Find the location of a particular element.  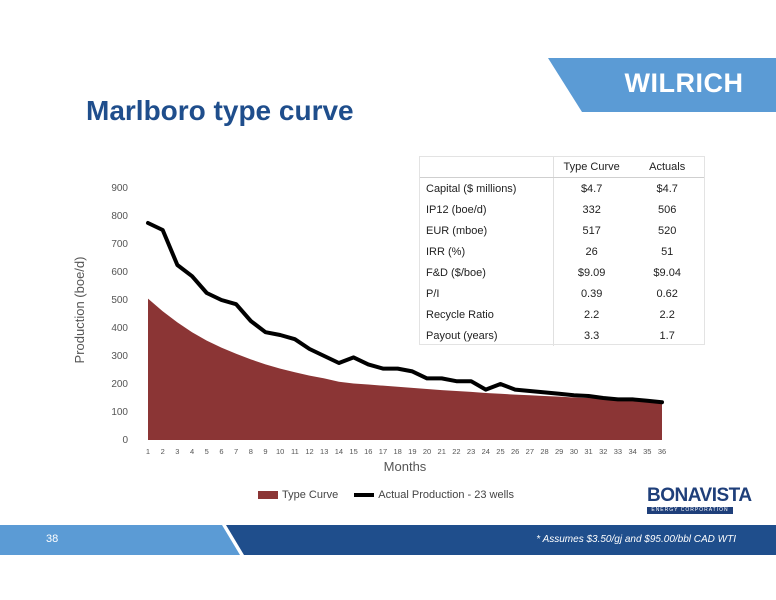

x-tick-label: 18 is located at coordinates (397, 451).